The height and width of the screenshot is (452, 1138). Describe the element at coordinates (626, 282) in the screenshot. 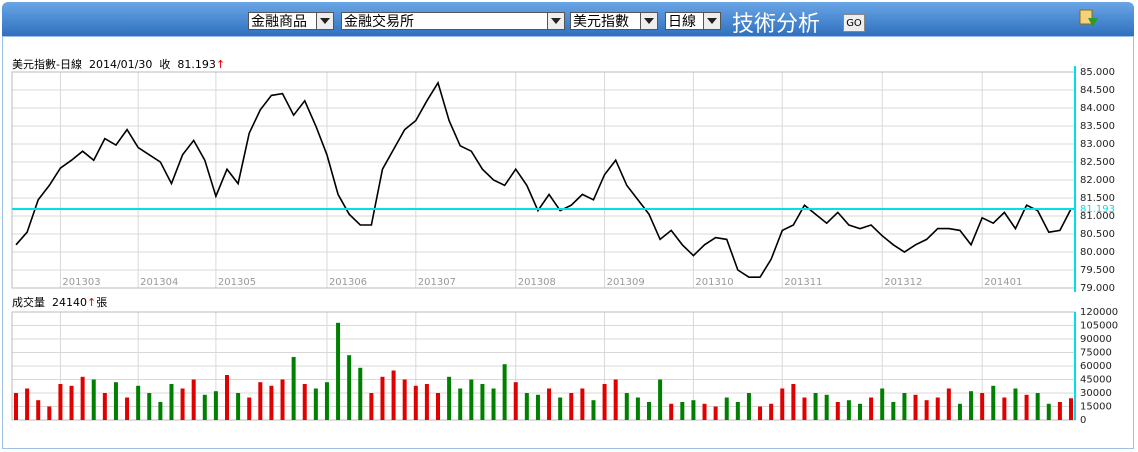

I see `x-tick-label: 201309` at that location.